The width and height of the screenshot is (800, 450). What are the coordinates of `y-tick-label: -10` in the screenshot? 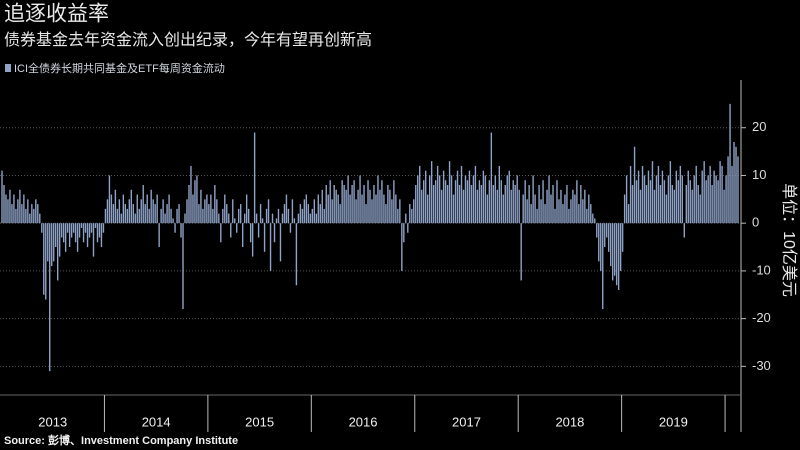 It's located at (761, 269).